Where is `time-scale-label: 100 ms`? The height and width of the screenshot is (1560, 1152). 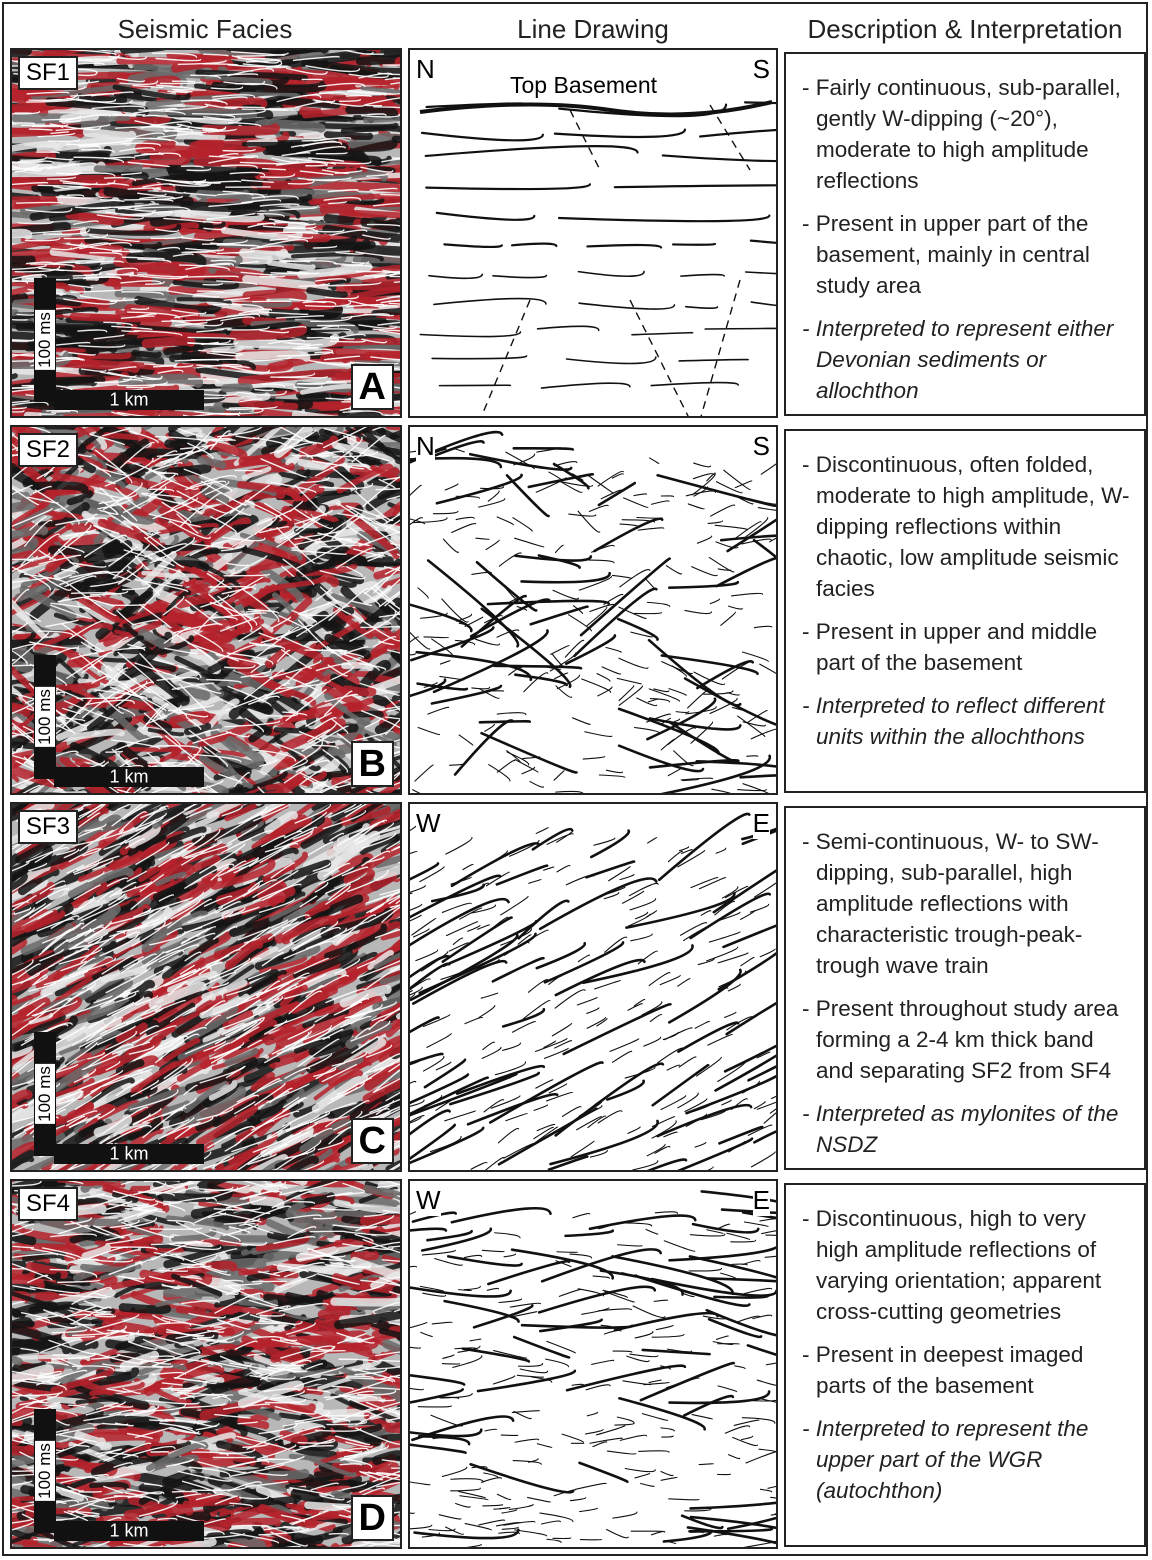 time-scale-label: 100 ms is located at coordinates (45, 717).